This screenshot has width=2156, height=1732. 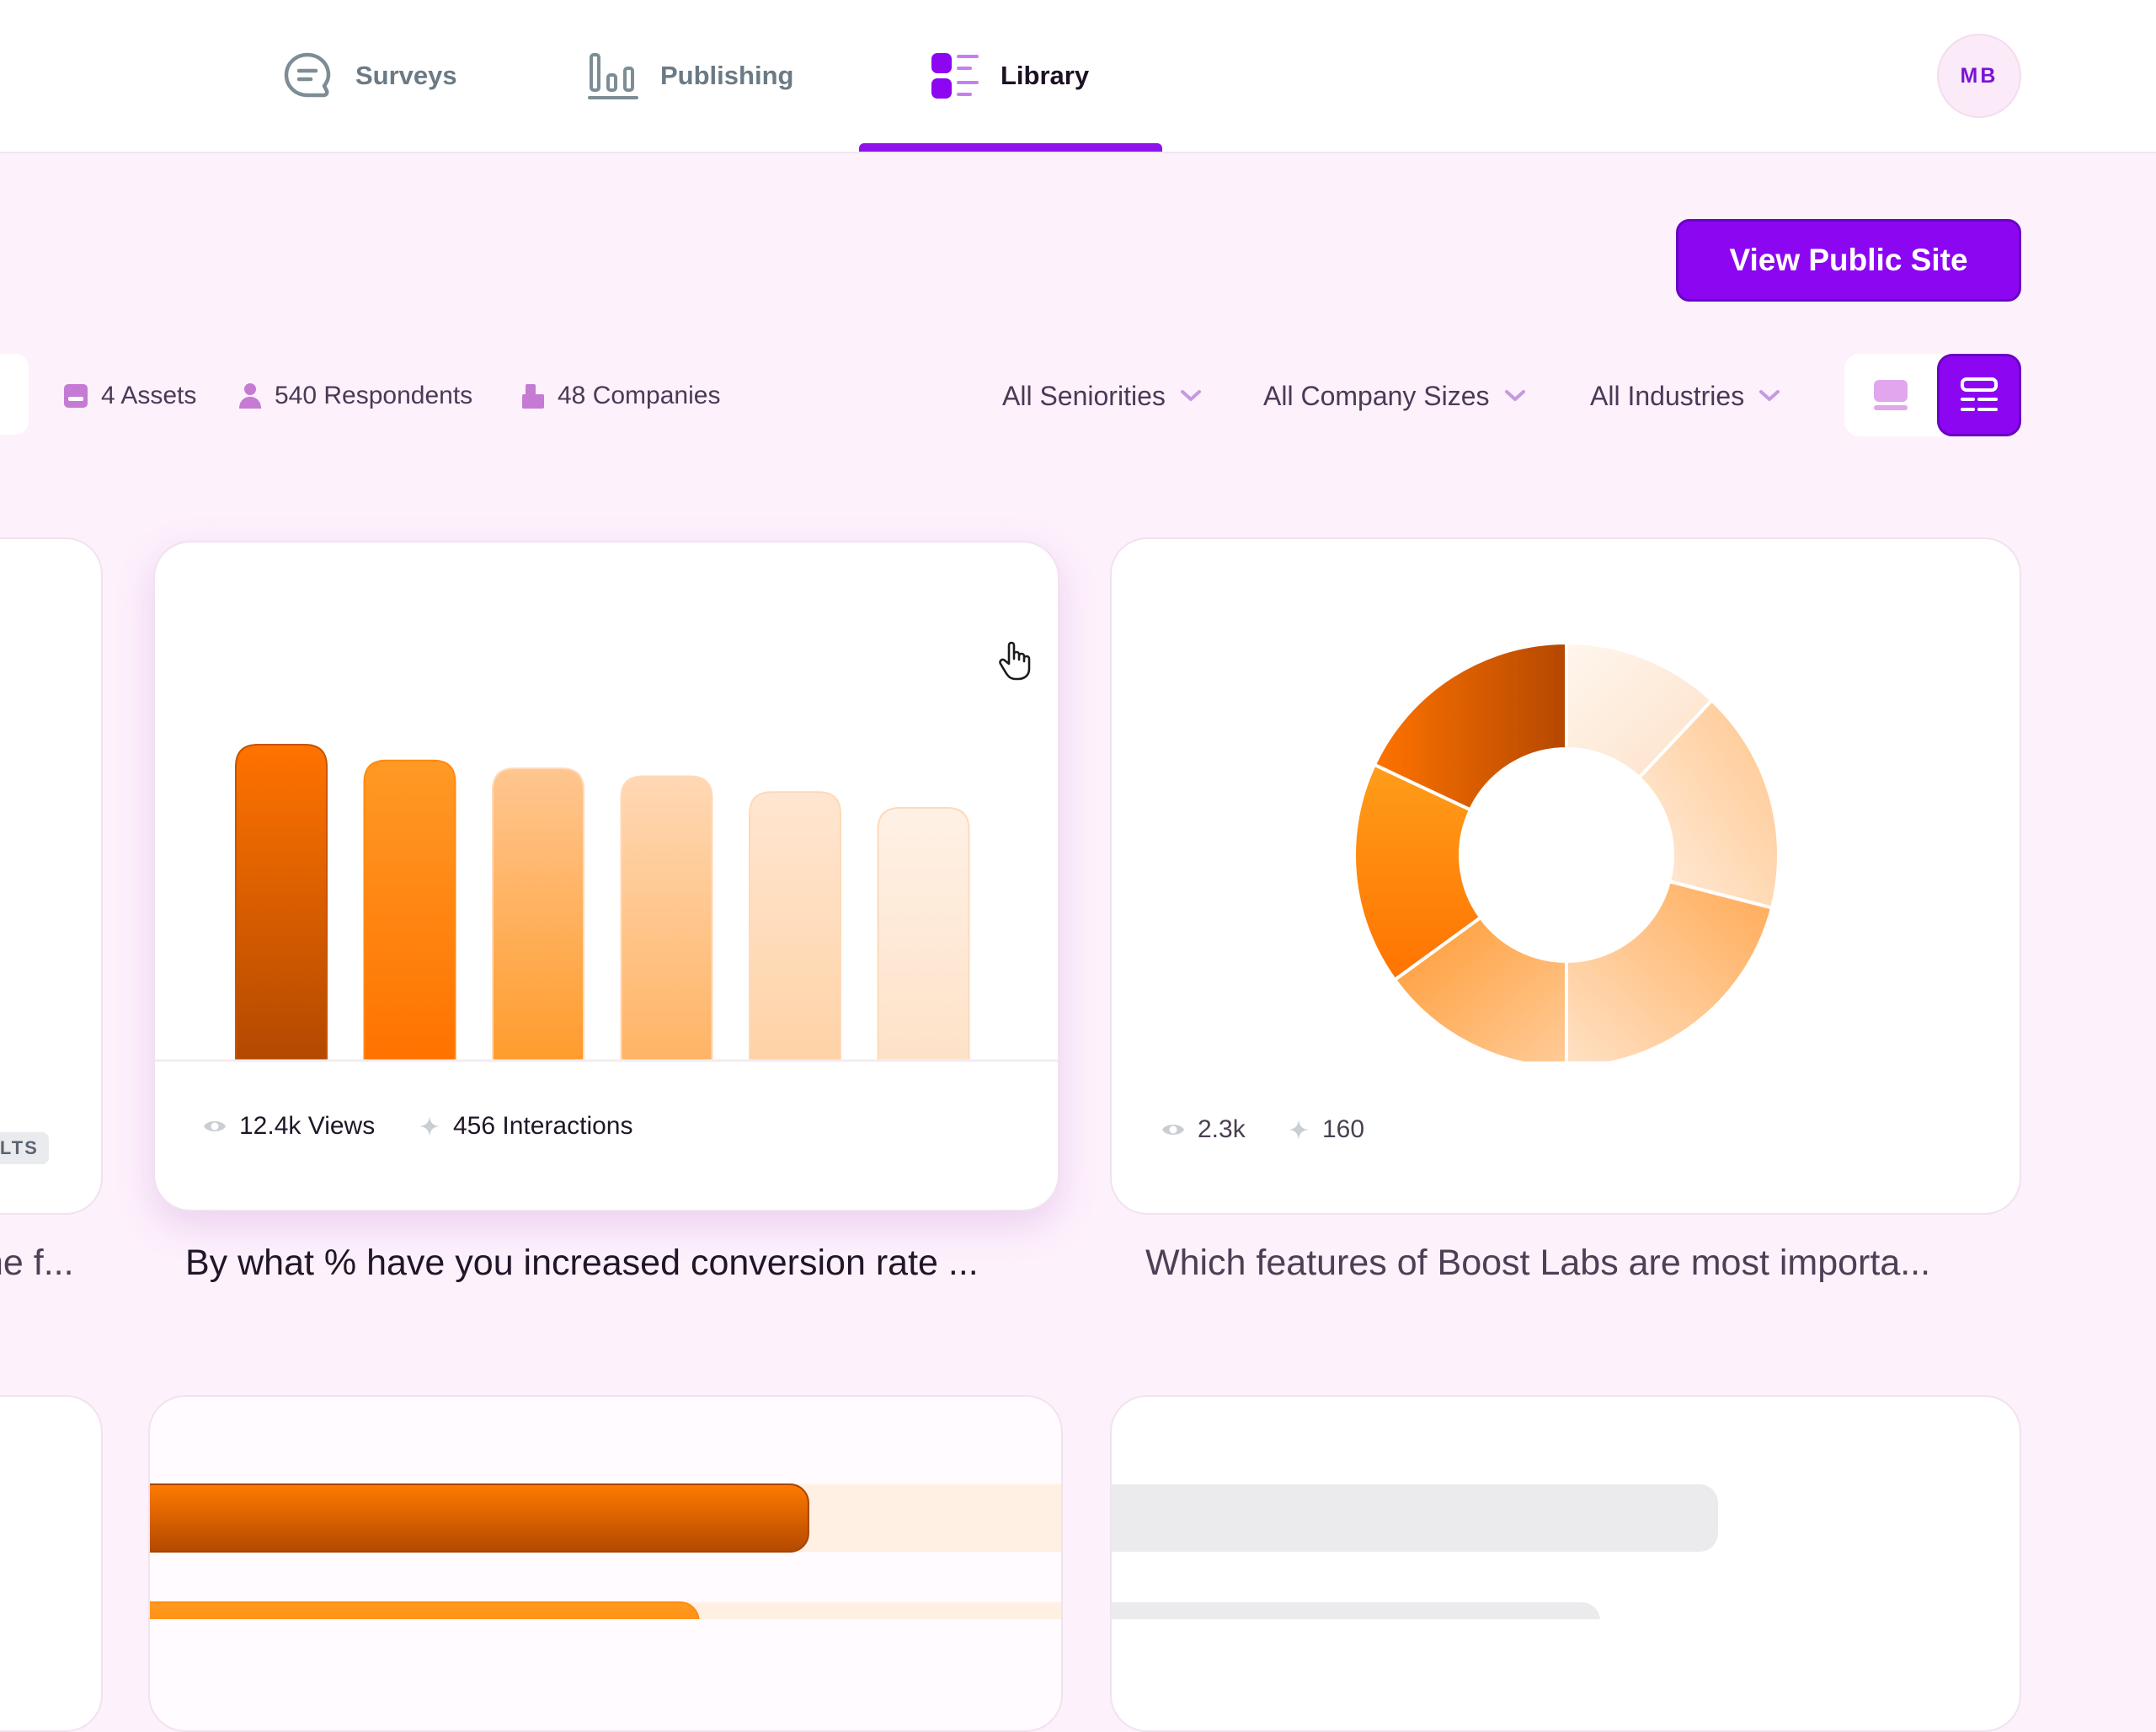 I want to click on tab-library: Library, so click(x=1010, y=75).